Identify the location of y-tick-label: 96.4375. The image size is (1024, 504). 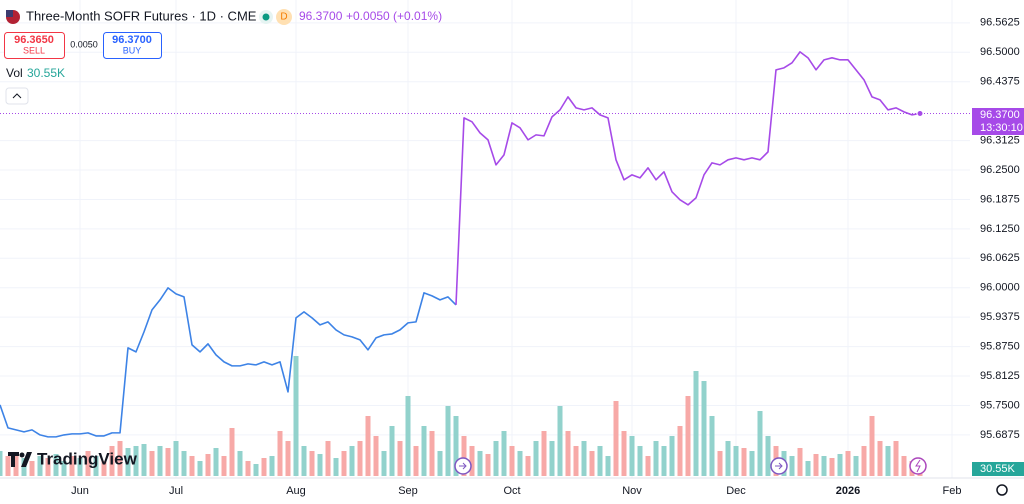
(1000, 82).